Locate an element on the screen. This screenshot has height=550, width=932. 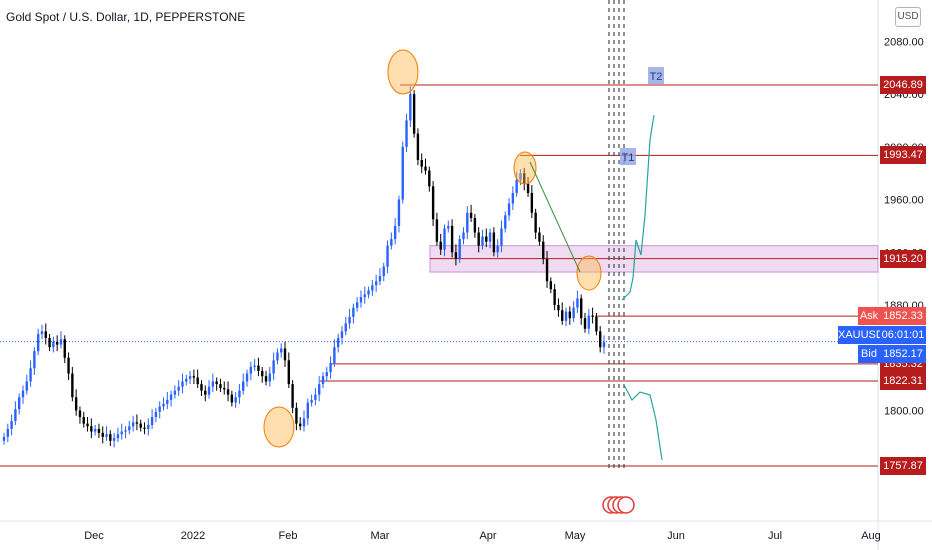
currency-button: USD is located at coordinates (908, 17).